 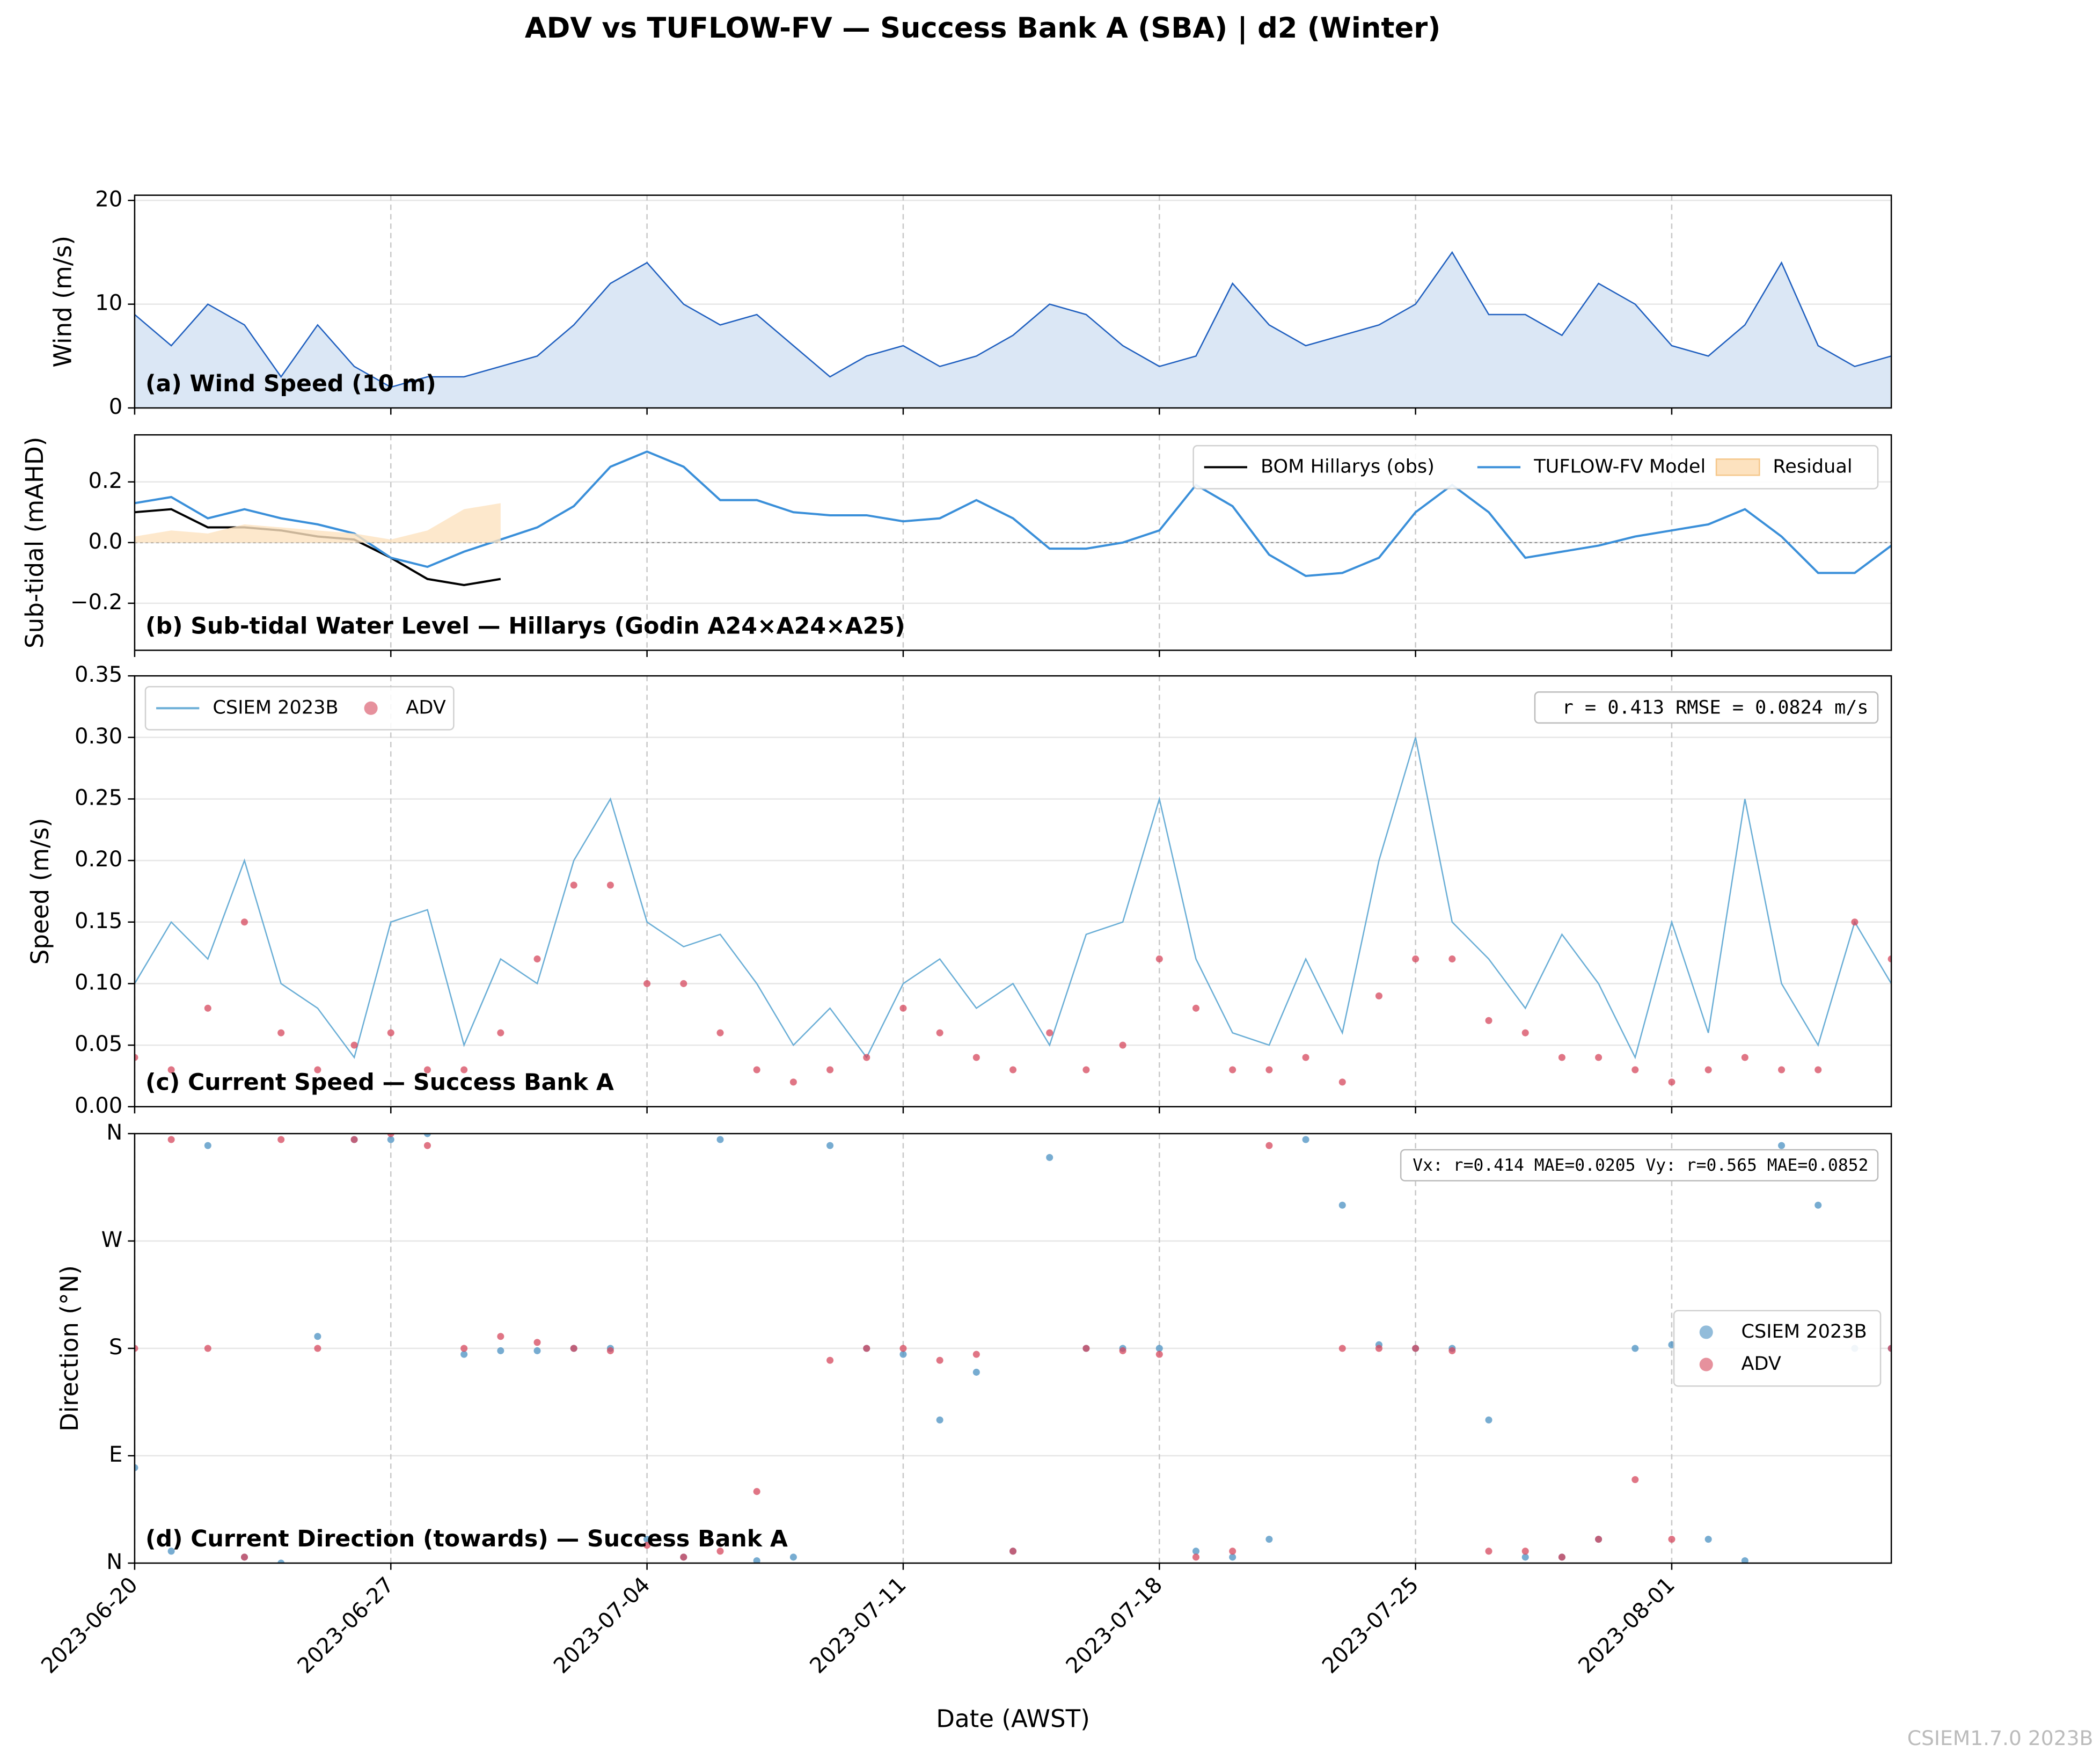 What do you see at coordinates (115, 1454) in the screenshot?
I see `y-tick-label: E` at bounding box center [115, 1454].